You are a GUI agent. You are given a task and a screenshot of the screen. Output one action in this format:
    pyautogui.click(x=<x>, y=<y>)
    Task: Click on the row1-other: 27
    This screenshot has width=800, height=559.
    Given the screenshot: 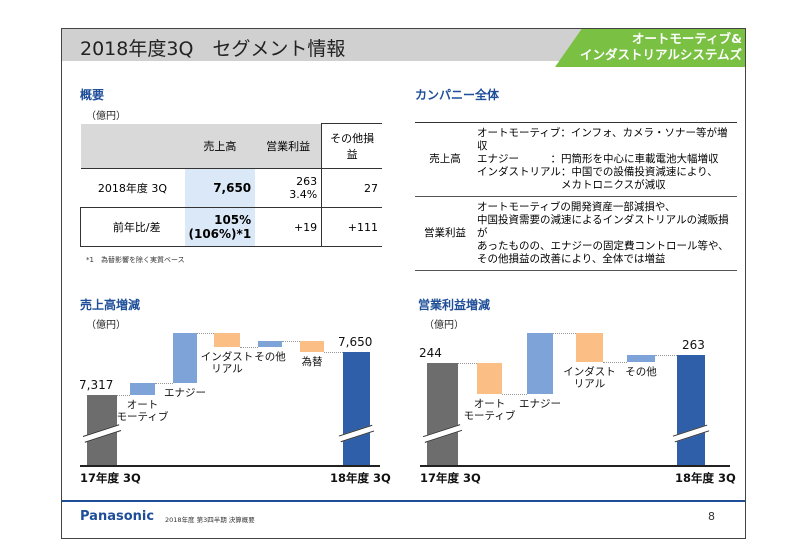 What is the action you would take?
    pyautogui.click(x=351, y=188)
    